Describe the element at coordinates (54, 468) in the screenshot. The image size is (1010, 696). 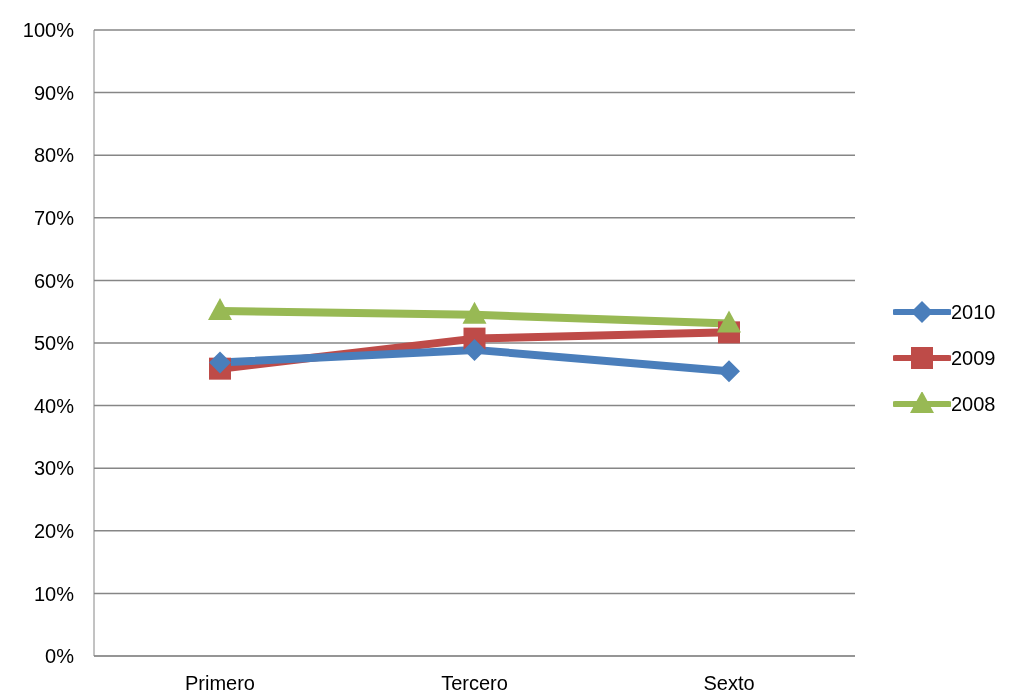
I see `y-tick-label: 30%` at that location.